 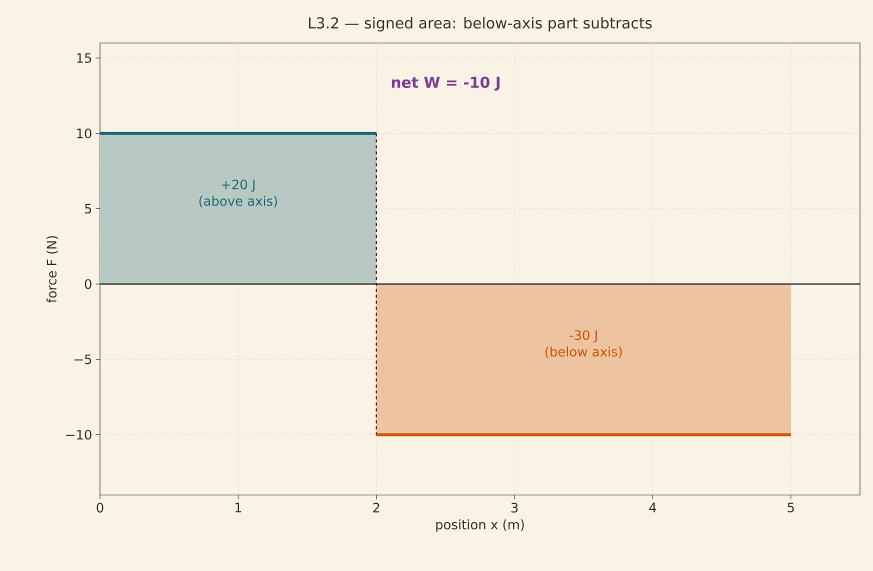 I want to click on chart-title: L3.2 — signed area: below-axis part subtracts, so click(x=480, y=24).